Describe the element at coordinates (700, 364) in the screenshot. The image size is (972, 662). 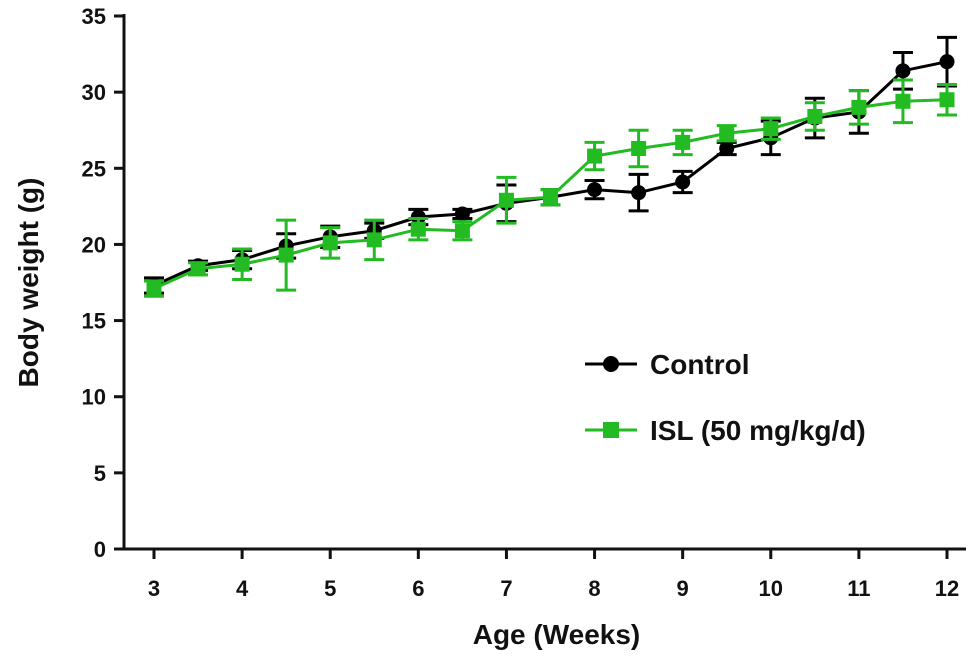
I see `legend-label: Control` at that location.